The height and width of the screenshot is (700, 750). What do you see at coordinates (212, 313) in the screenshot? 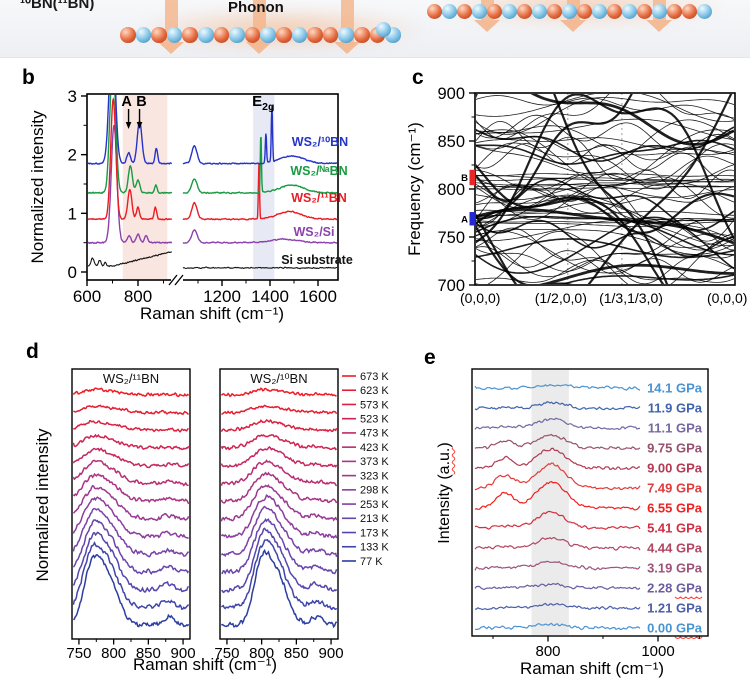
I see `panel-b-xlabel: Raman shift (cm⁻¹)` at bounding box center [212, 313].